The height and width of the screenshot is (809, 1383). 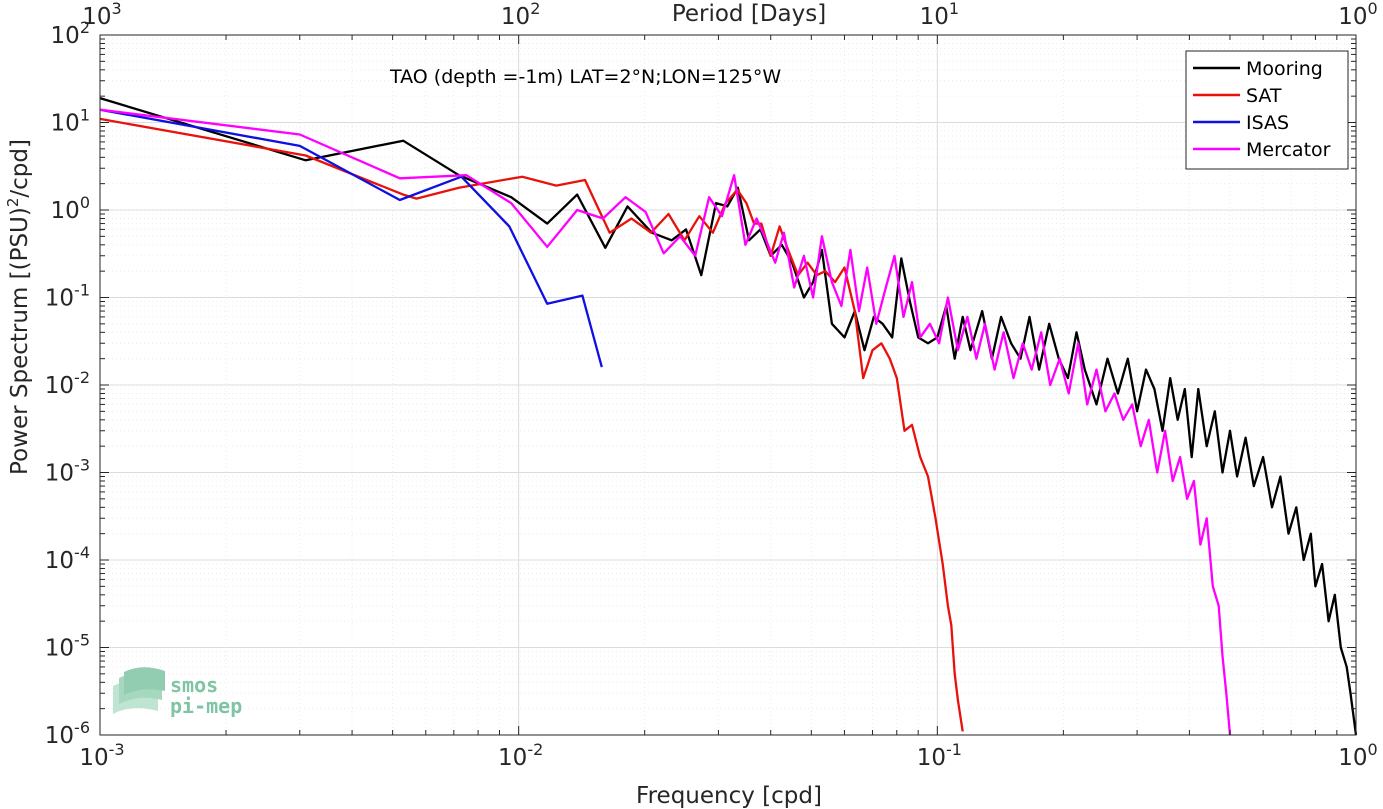 What do you see at coordinates (535, 9) in the screenshot?
I see `top-tick-label-exponent: 2` at bounding box center [535, 9].